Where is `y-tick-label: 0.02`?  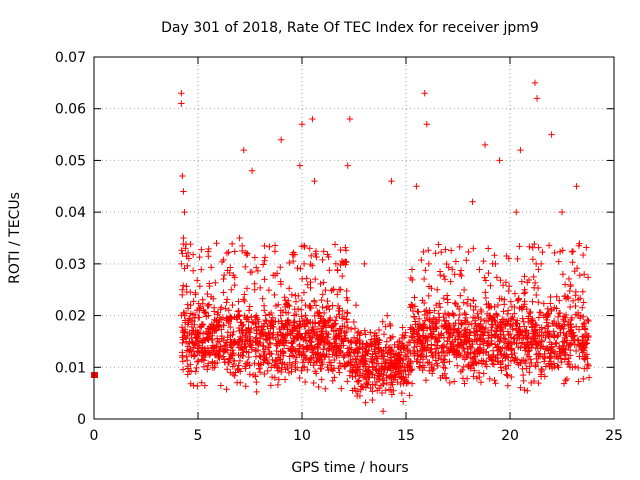
y-tick-label: 0.02 is located at coordinates (70, 317).